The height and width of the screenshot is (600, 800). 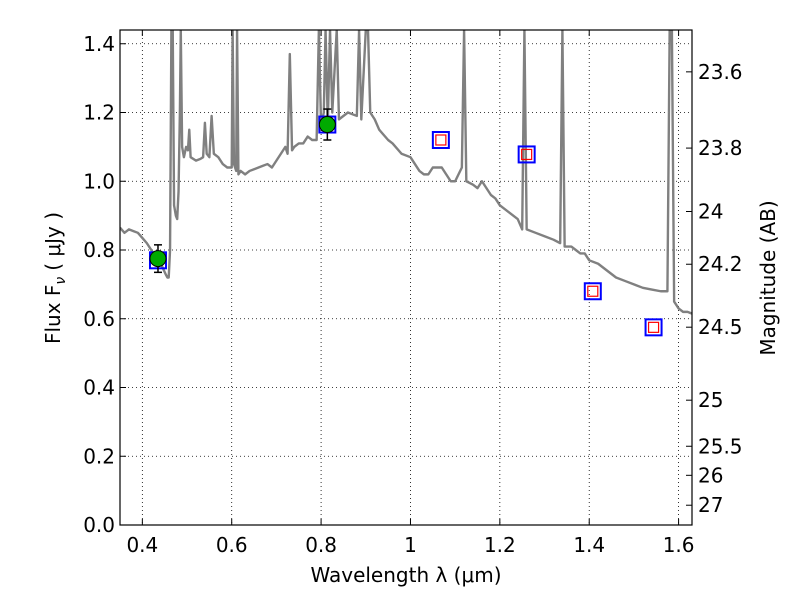 What do you see at coordinates (720, 327) in the screenshot?
I see `y2-tick-label: 24.5` at bounding box center [720, 327].